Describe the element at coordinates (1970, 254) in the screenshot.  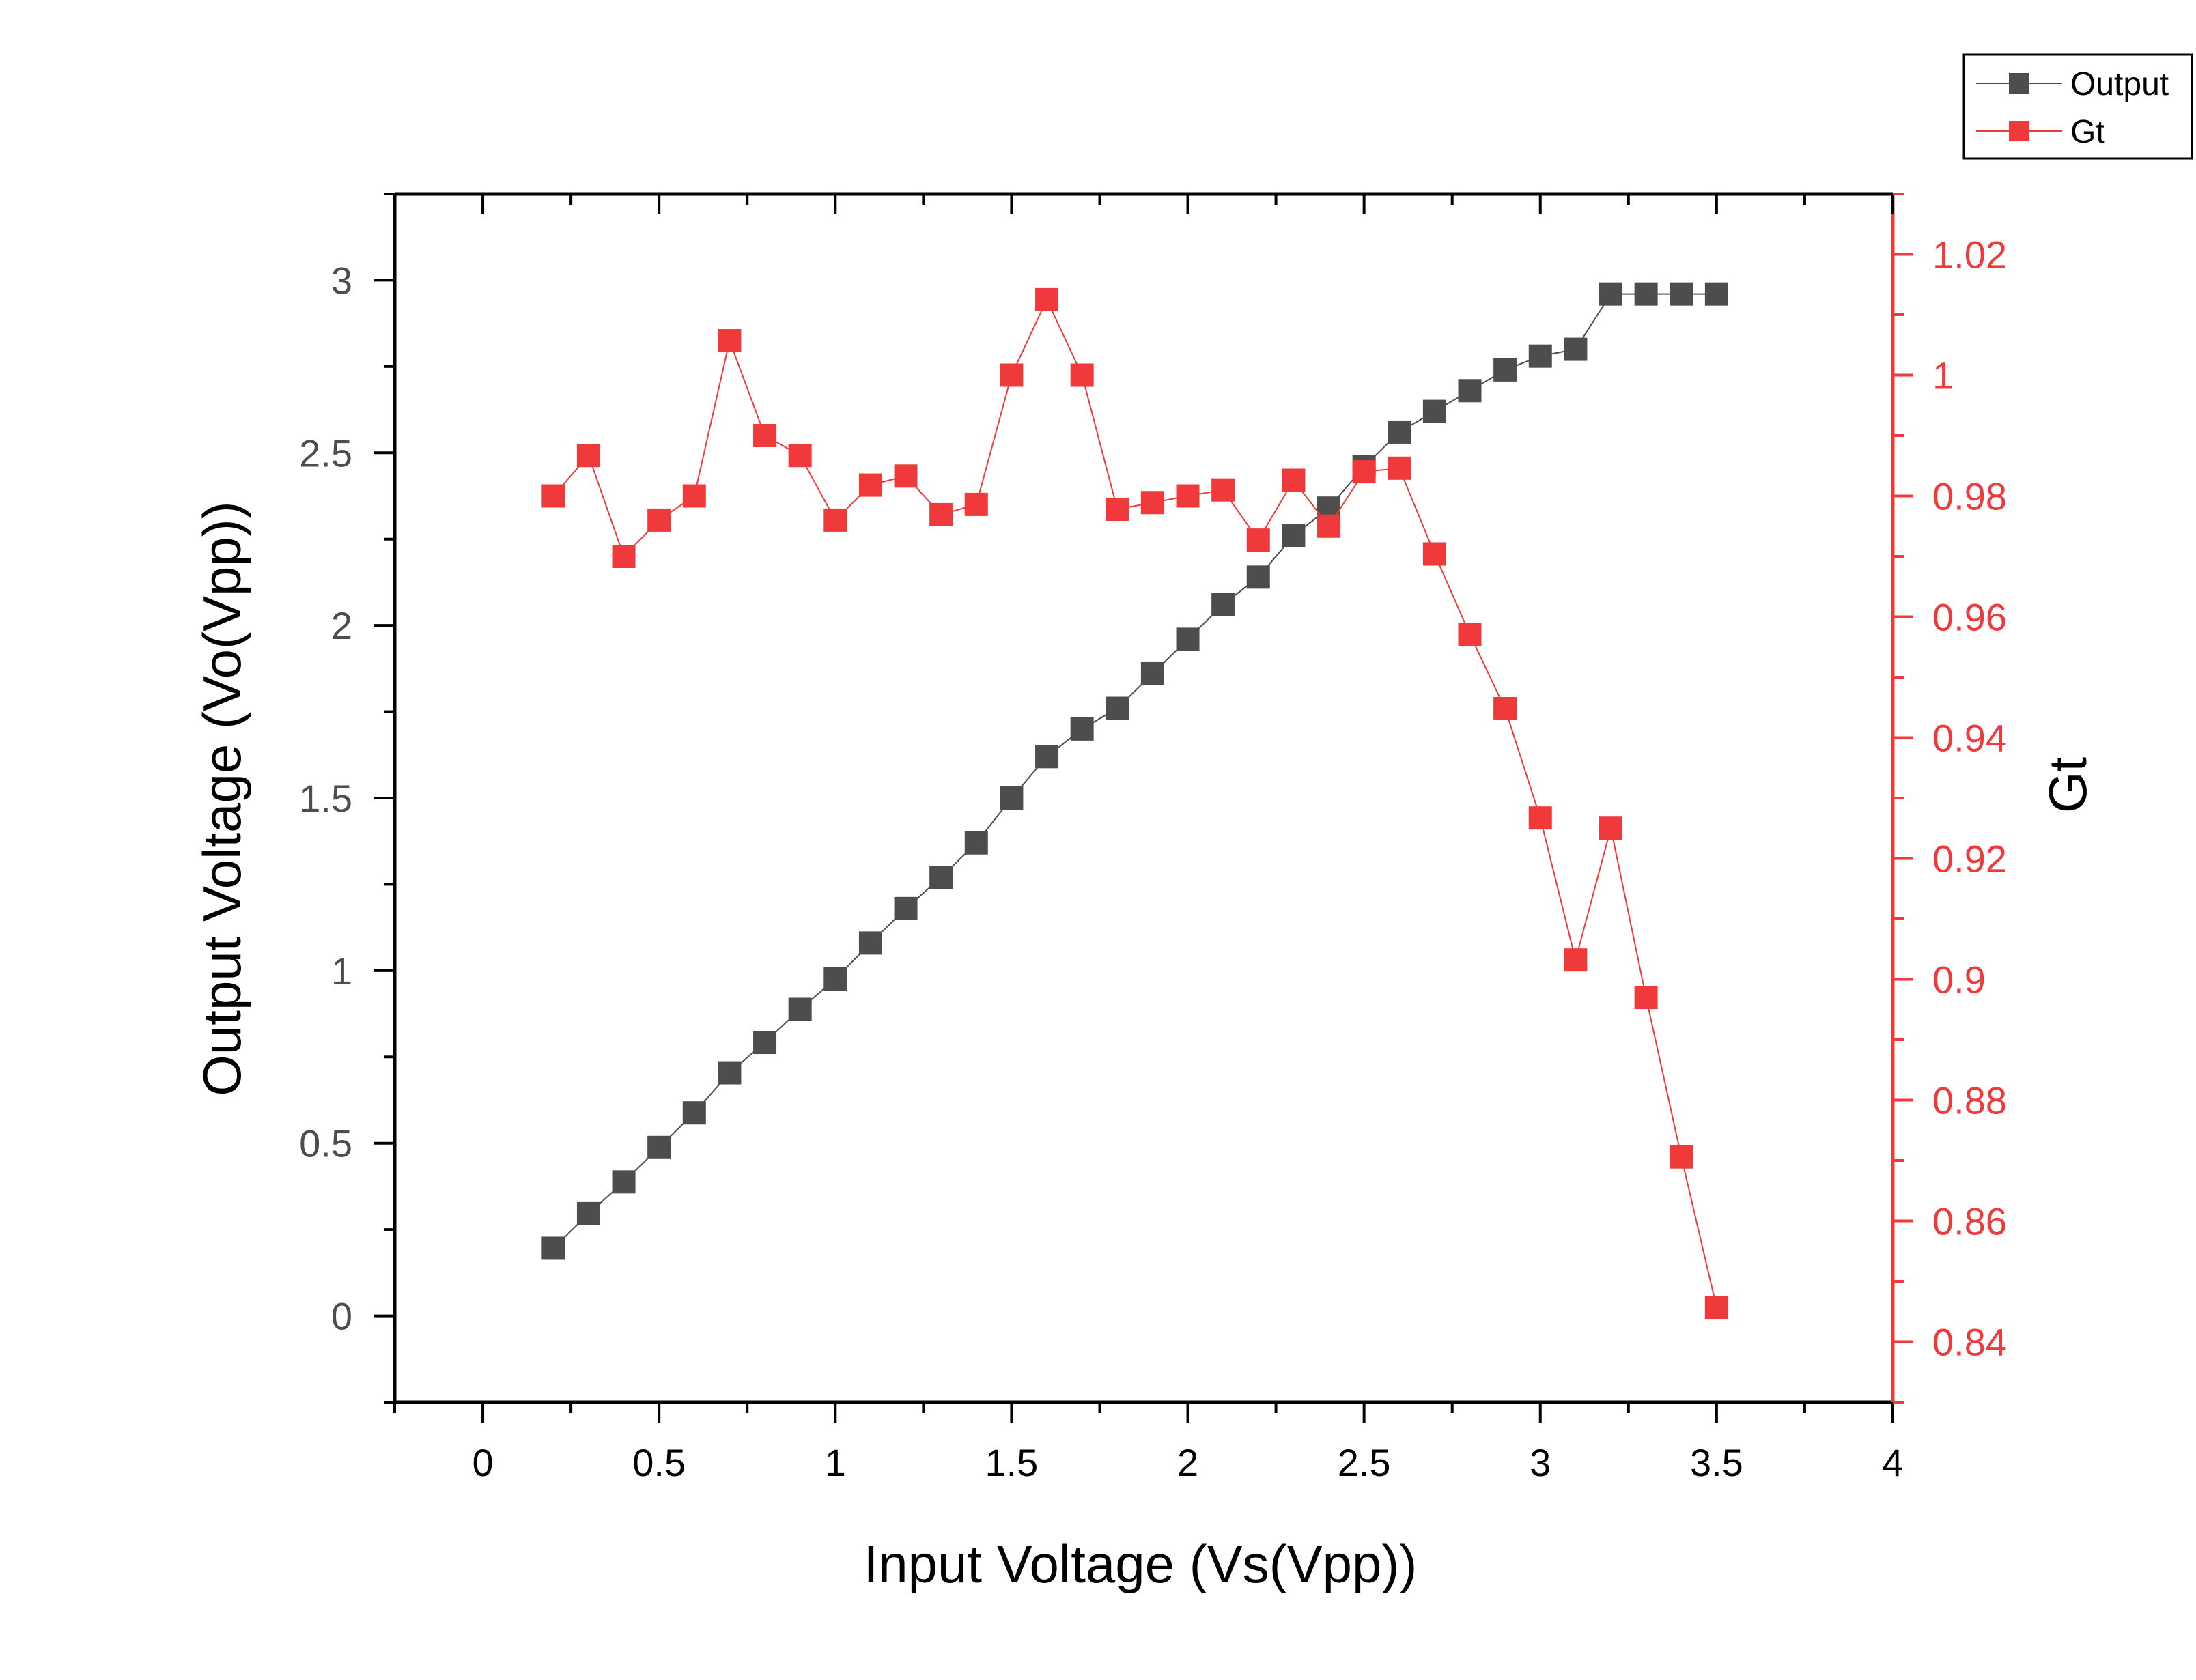
I see `y2-tick-label: 1.02` at that location.